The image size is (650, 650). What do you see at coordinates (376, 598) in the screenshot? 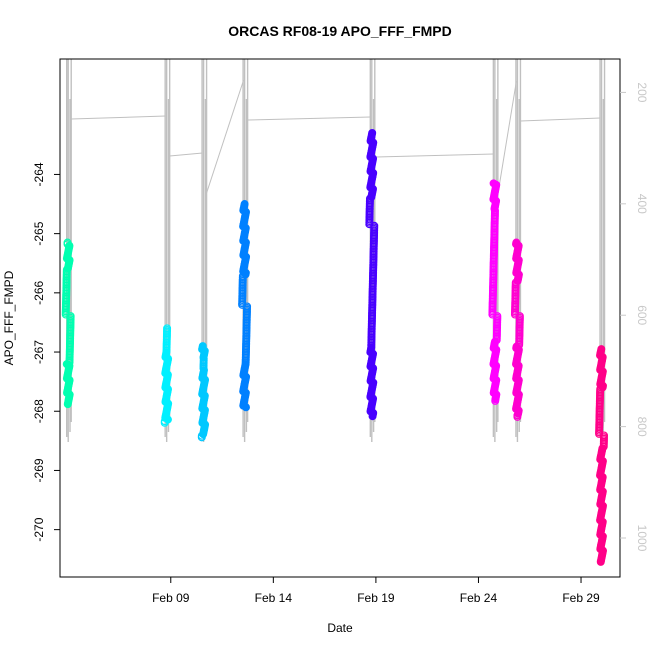
I see `x-tick-label: Feb 19` at bounding box center [376, 598].